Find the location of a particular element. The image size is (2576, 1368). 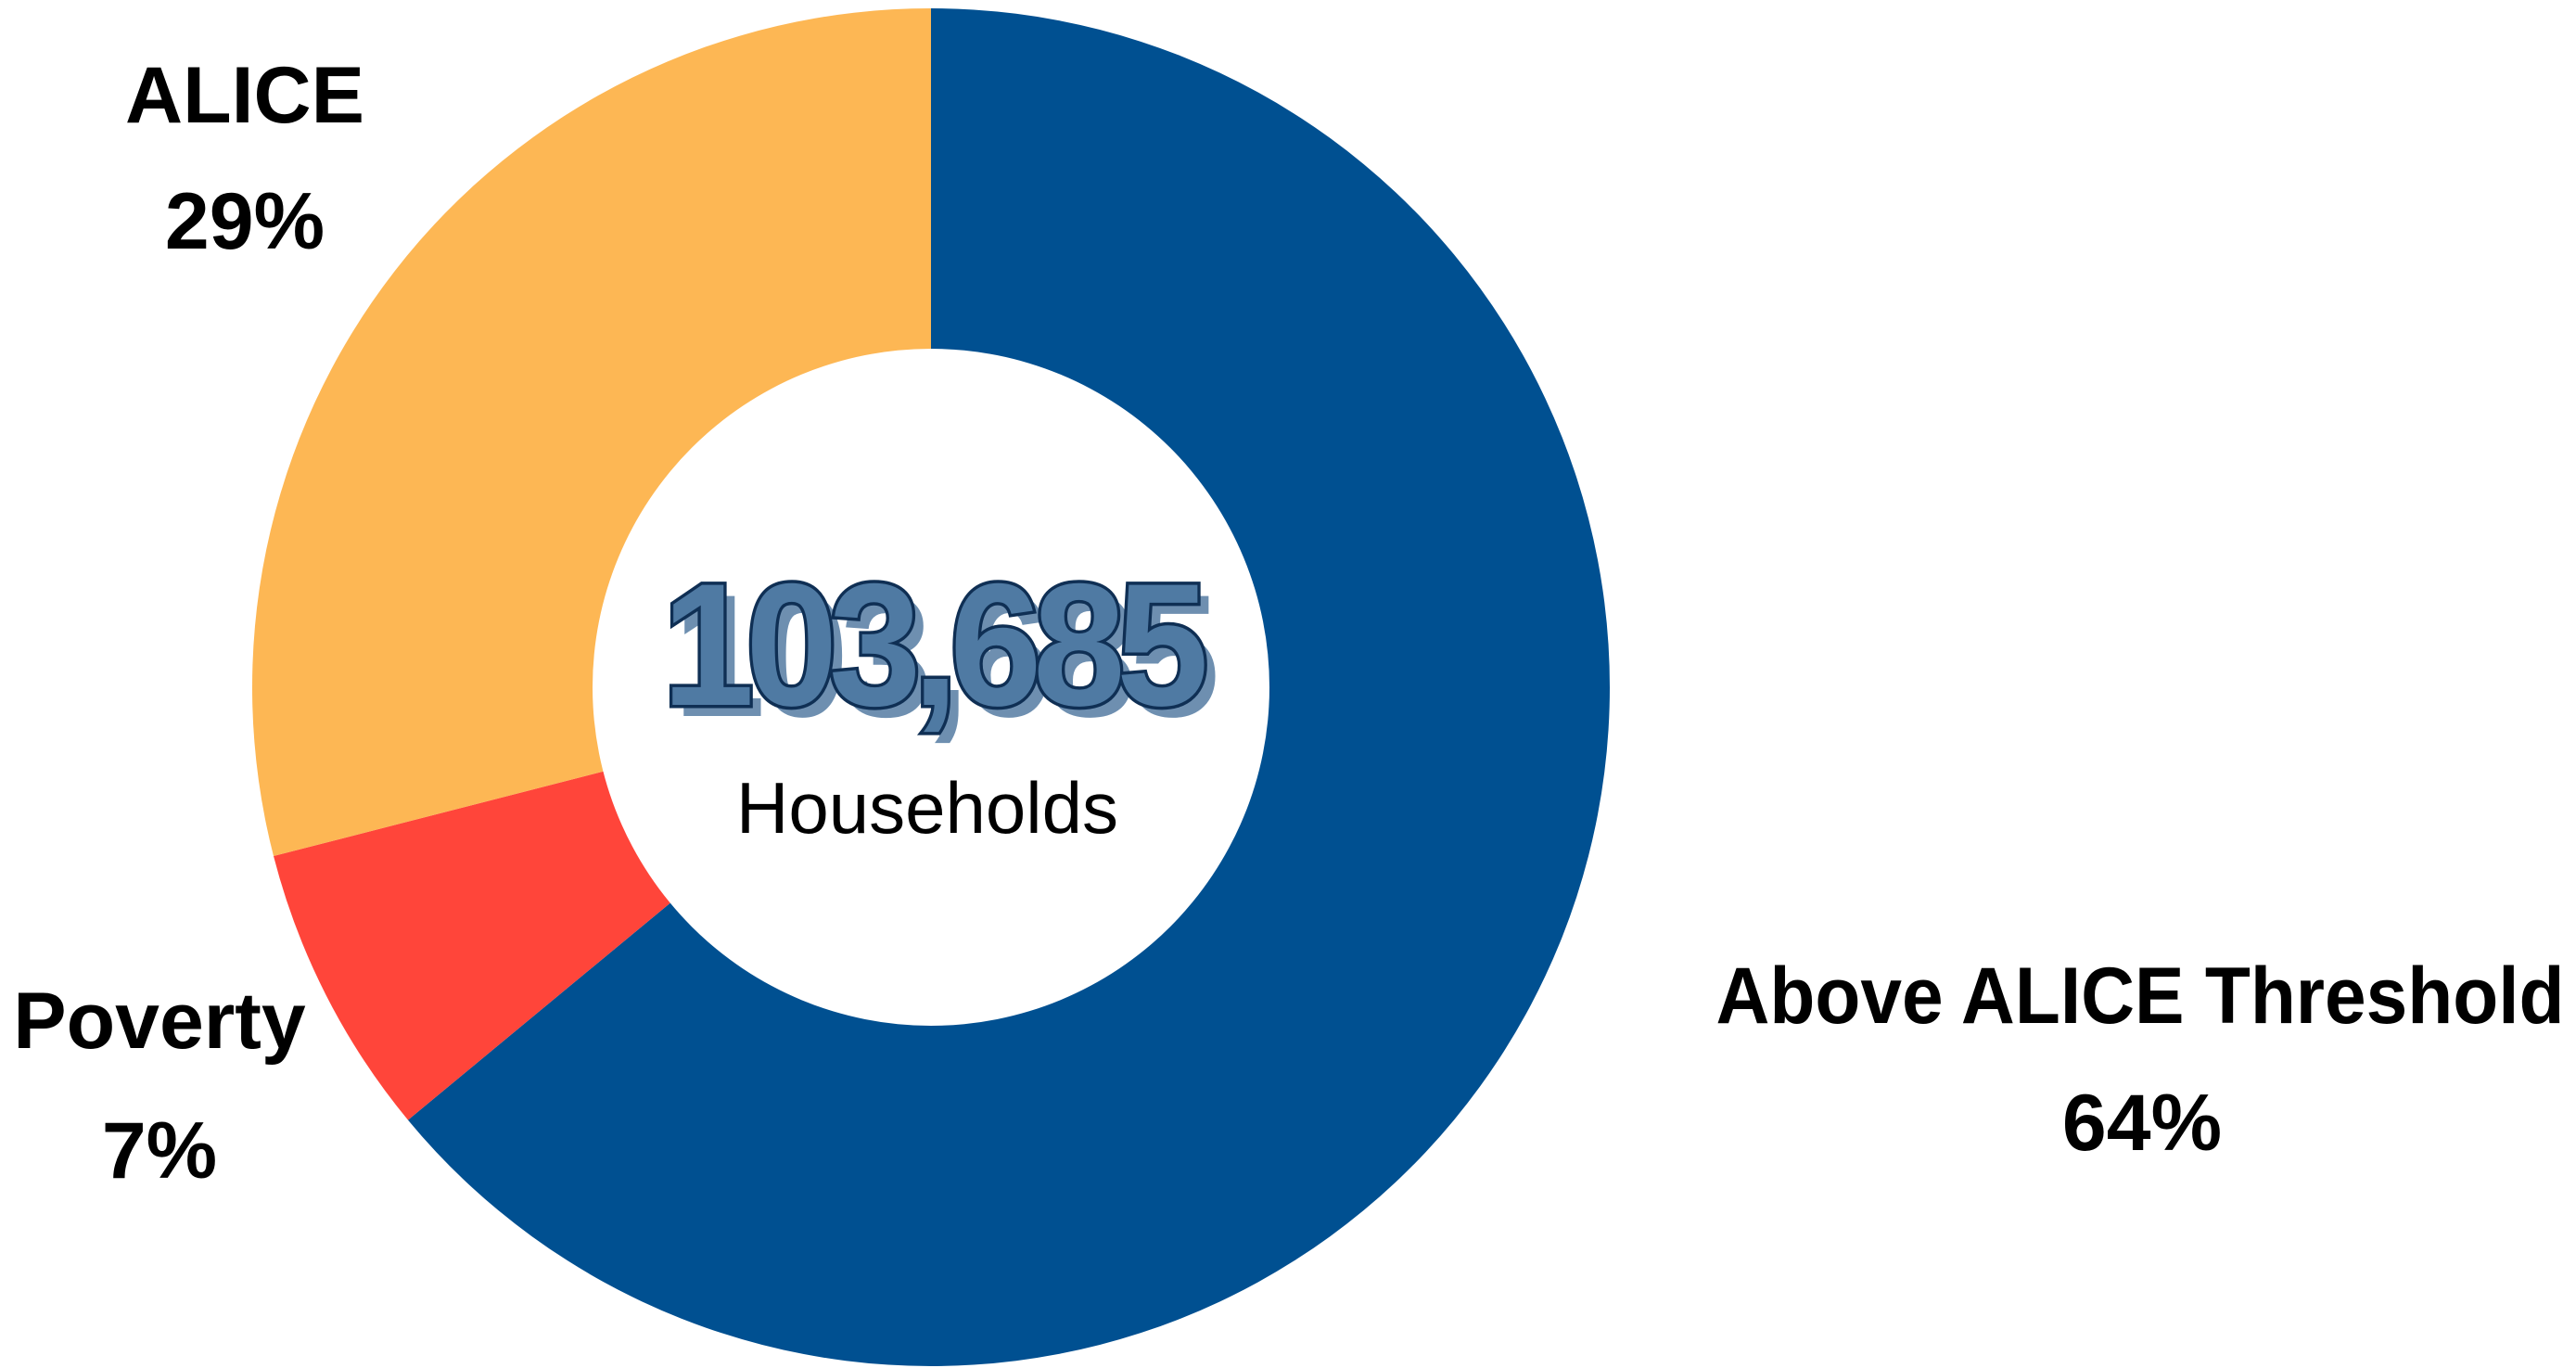

slice-label-value: 29% is located at coordinates (245, 221).